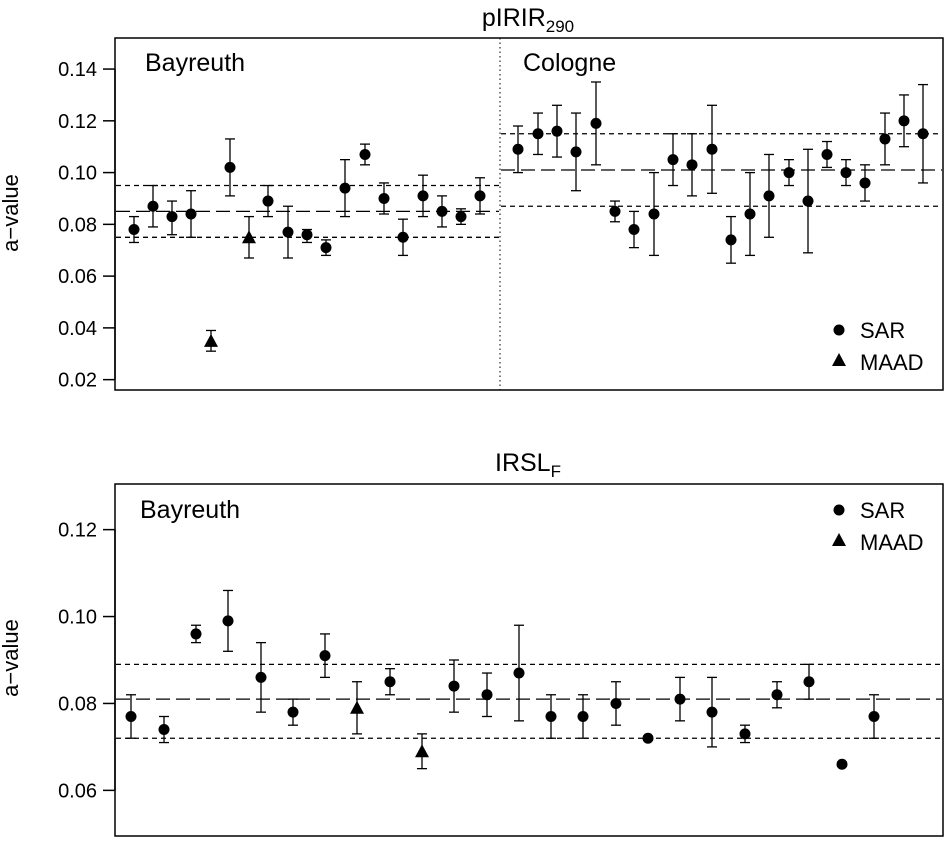 Image resolution: width=945 pixels, height=844 pixels. I want to click on group-label-cologne: Cologne, so click(569, 63).